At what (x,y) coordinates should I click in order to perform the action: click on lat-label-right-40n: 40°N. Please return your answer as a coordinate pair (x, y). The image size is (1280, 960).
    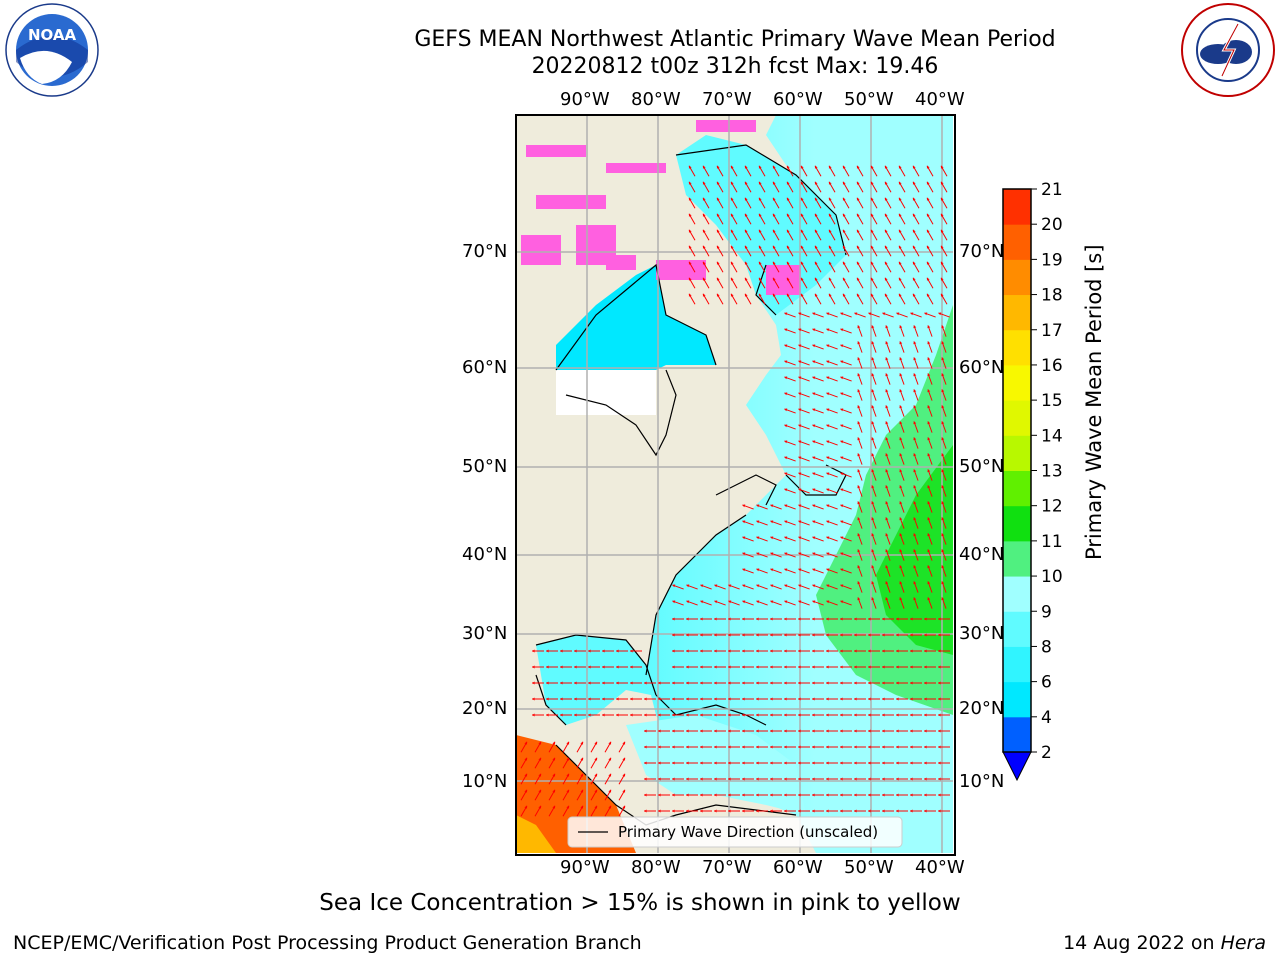
    Looking at the image, I should click on (982, 554).